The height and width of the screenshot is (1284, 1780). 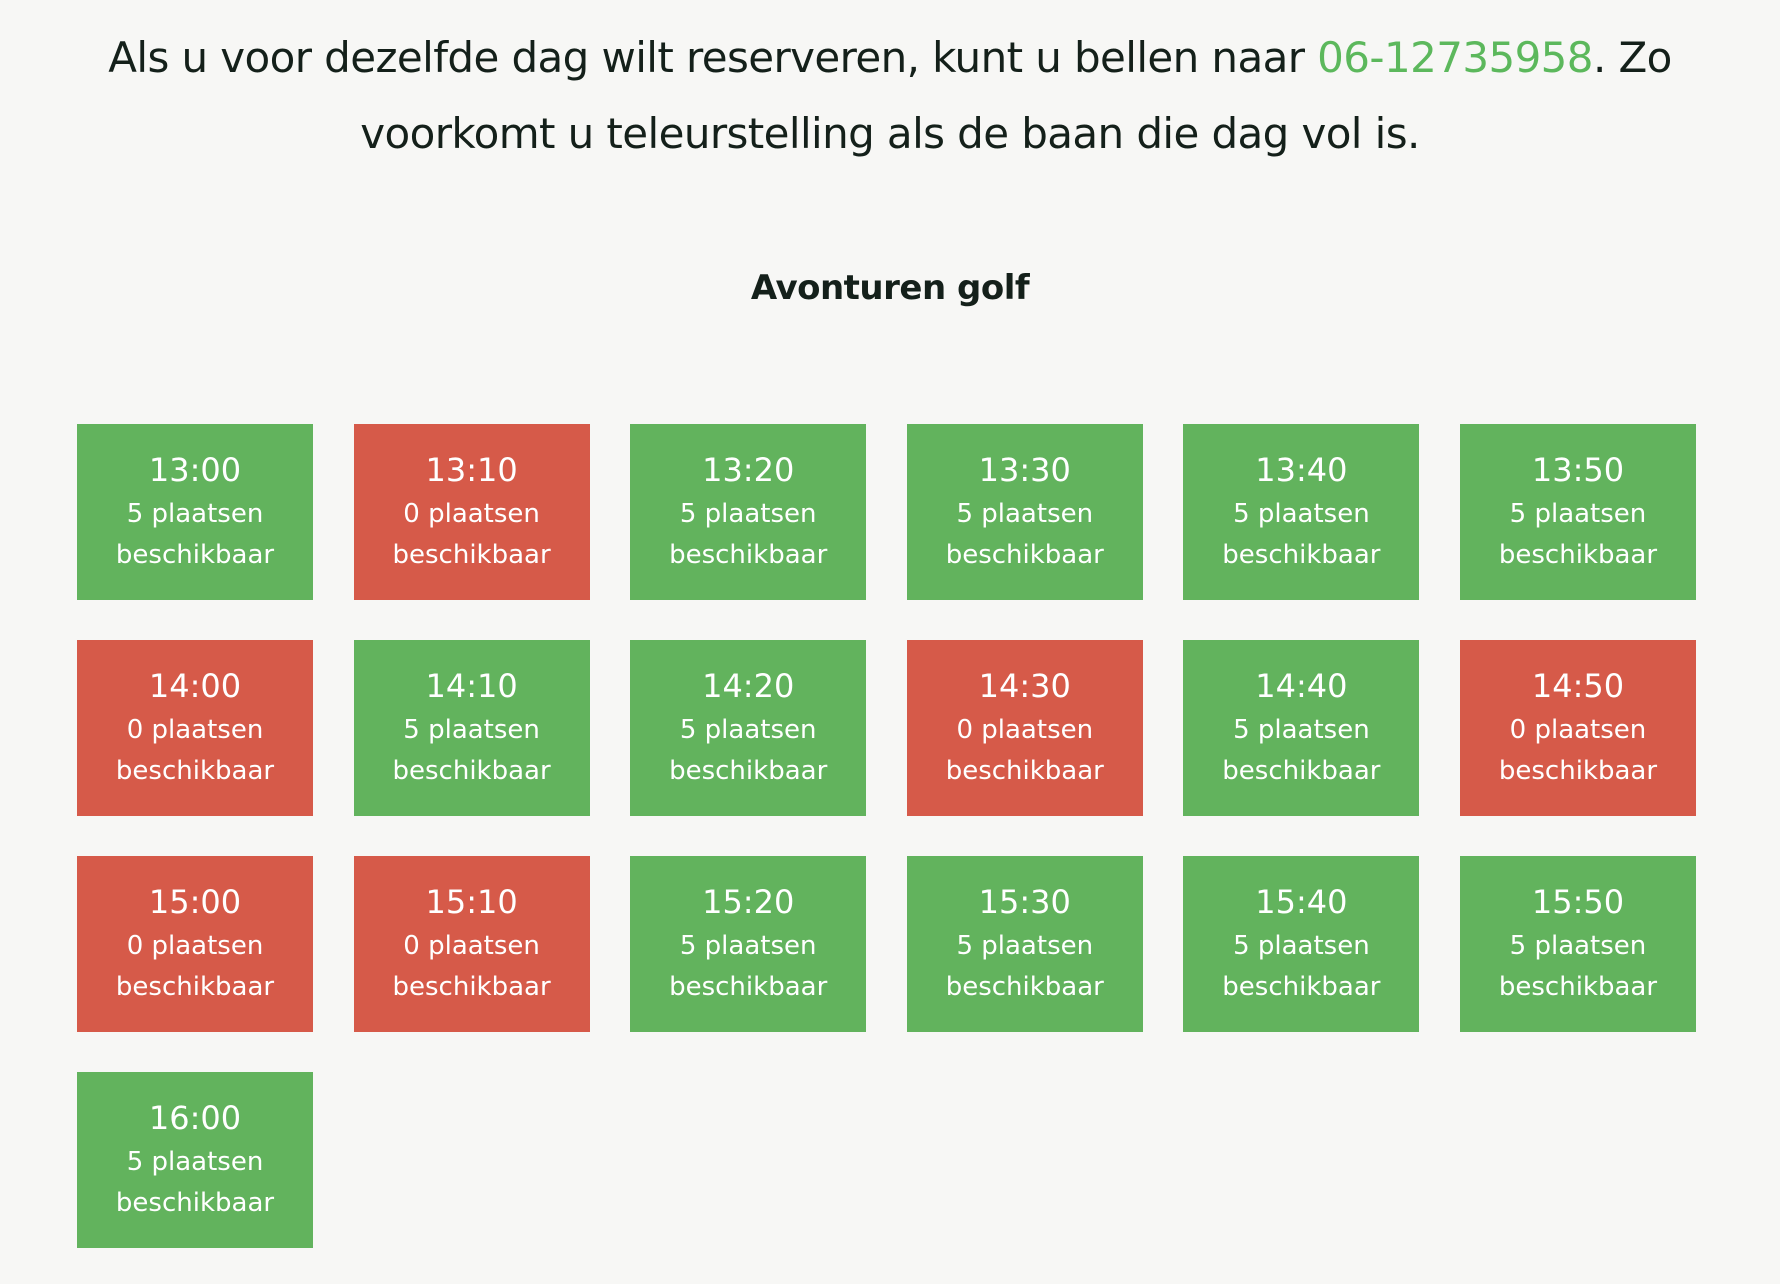 I want to click on slot-time: 14:50, so click(x=1578, y=686).